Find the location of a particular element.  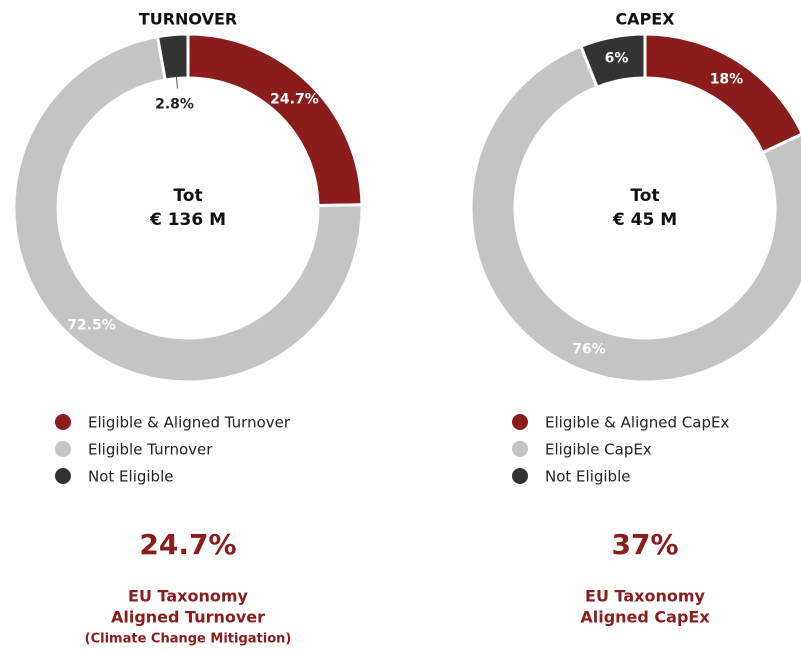

leader-line is located at coordinates (176, 82).